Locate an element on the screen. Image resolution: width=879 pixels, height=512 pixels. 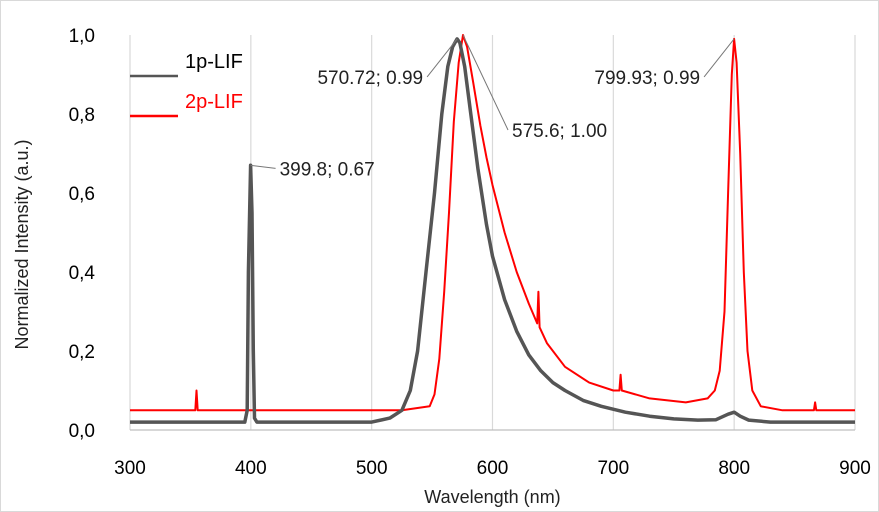
legend-label: 1p-LIF is located at coordinates (214, 62).